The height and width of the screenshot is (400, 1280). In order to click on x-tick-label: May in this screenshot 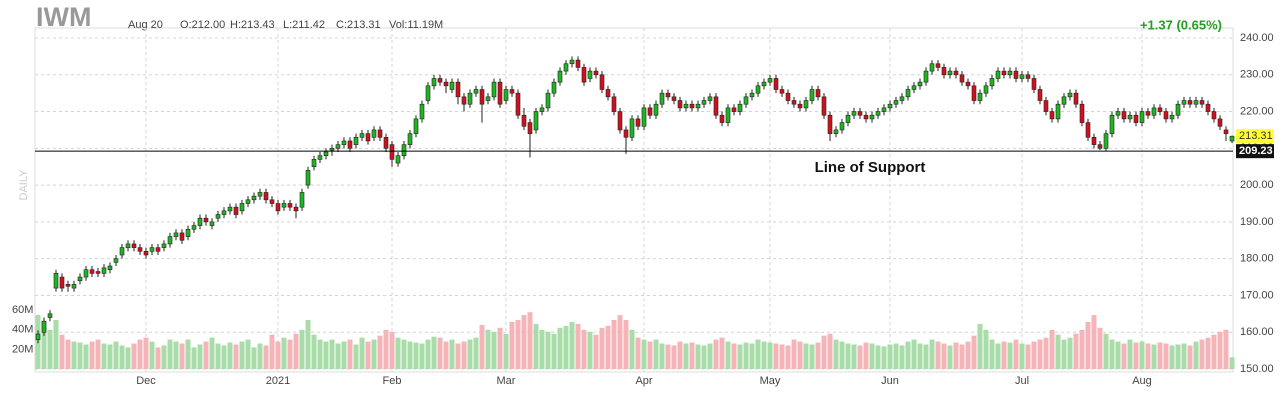, I will do `click(770, 381)`.